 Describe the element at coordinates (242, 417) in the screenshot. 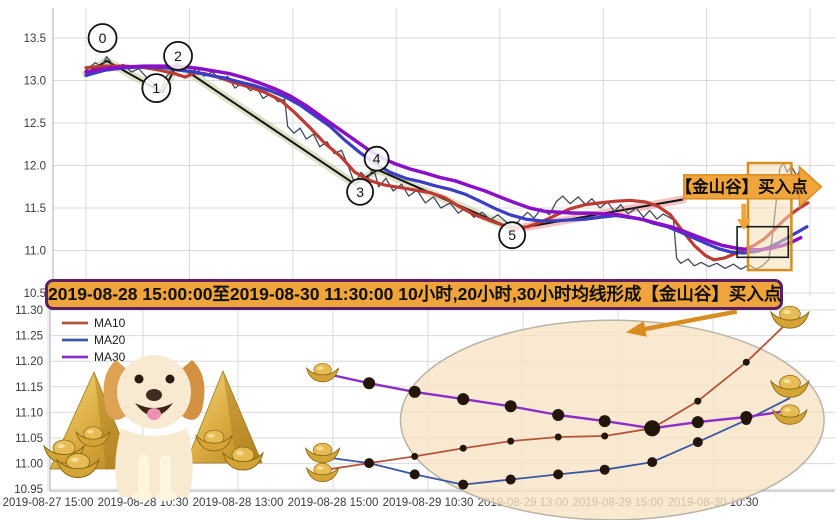

I see `gold-pyramid-right-shade` at that location.